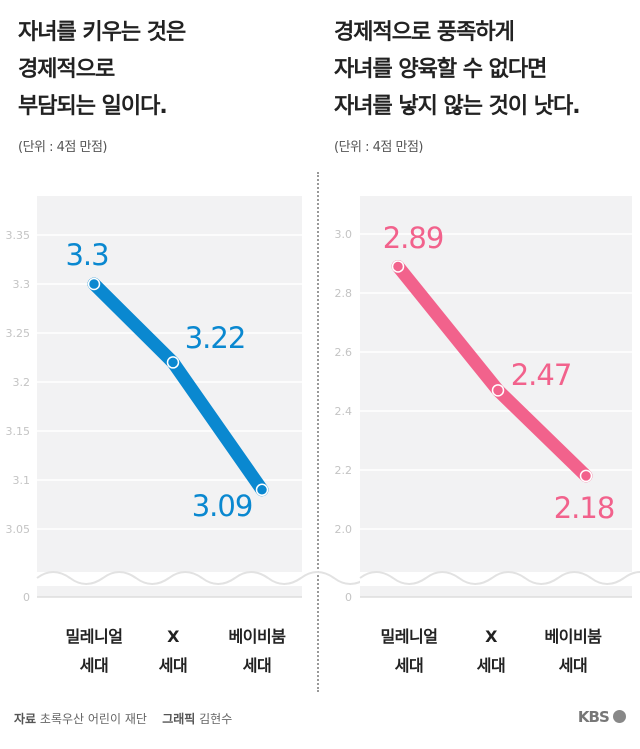 This screenshot has width=640, height=749. What do you see at coordinates (169, 579) in the screenshot?
I see `left-axis-break-band` at bounding box center [169, 579].